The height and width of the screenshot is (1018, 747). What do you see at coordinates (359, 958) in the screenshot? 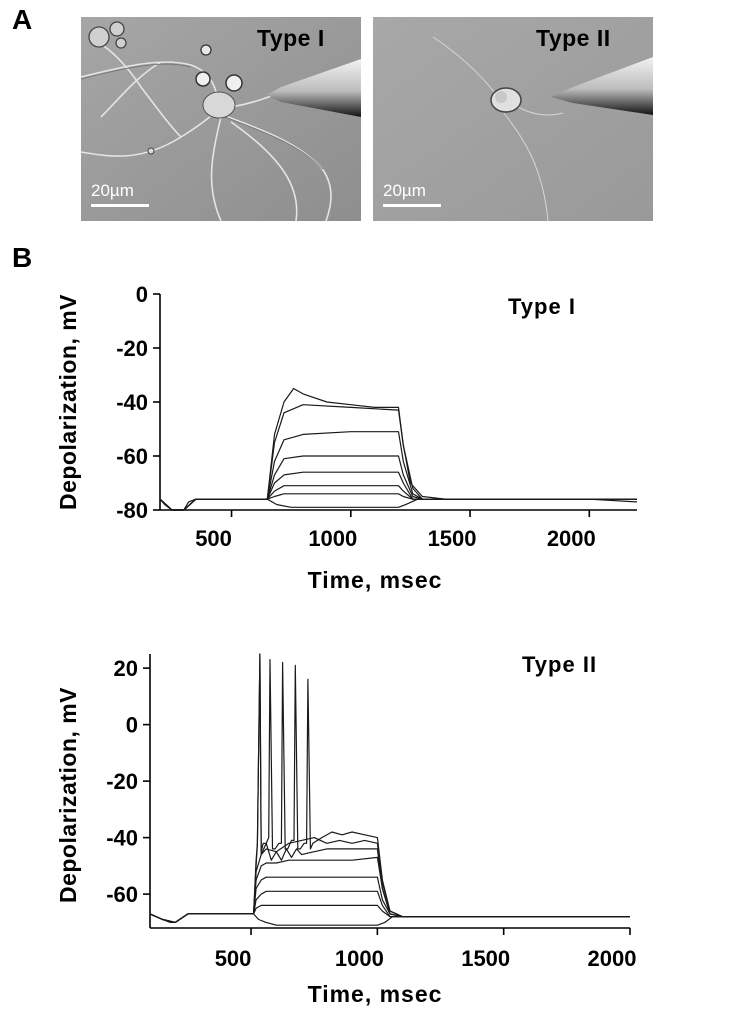
I see `x-tick-label-type-2-1: 1000` at bounding box center [359, 958].